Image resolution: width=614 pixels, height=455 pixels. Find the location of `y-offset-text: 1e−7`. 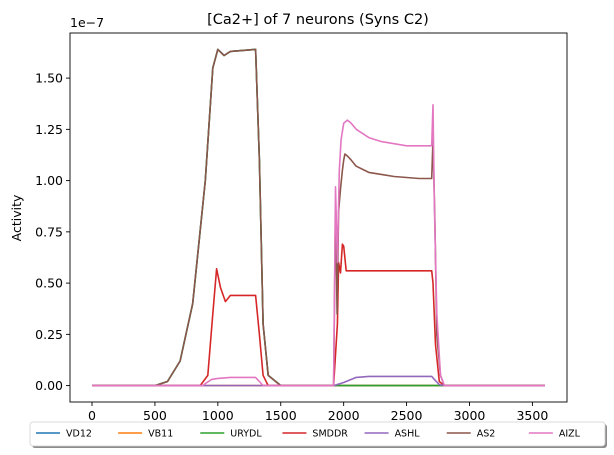

y-offset-text: 1e−7 is located at coordinates (87, 22).